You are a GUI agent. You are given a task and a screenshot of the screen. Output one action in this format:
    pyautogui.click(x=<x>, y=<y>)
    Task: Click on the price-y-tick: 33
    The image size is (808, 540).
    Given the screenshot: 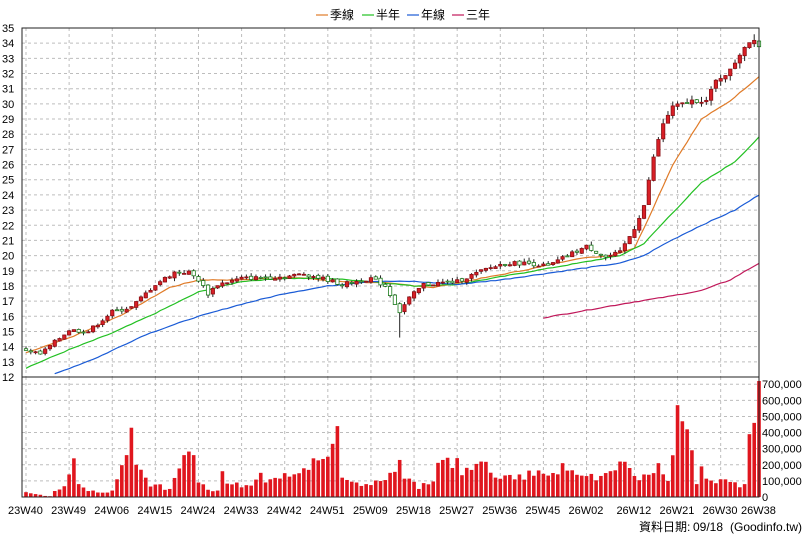 What is the action you would take?
    pyautogui.click(x=8, y=59)
    